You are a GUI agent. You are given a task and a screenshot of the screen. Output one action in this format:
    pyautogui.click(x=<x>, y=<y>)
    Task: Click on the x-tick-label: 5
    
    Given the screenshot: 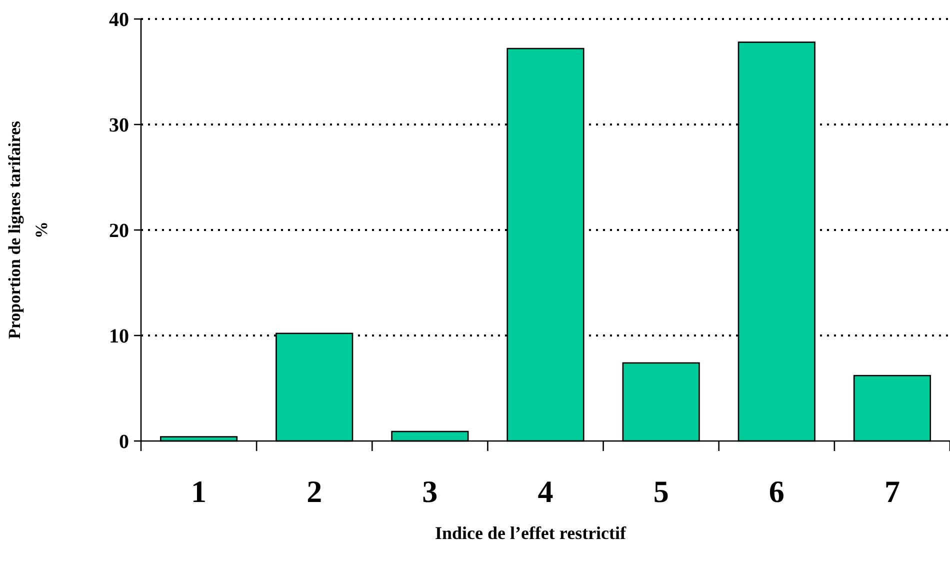 What is the action you would take?
    pyautogui.click(x=661, y=491)
    